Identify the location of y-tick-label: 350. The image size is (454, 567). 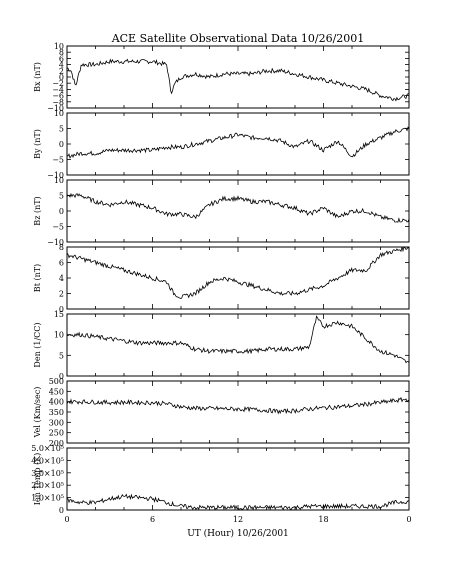
(56, 412).